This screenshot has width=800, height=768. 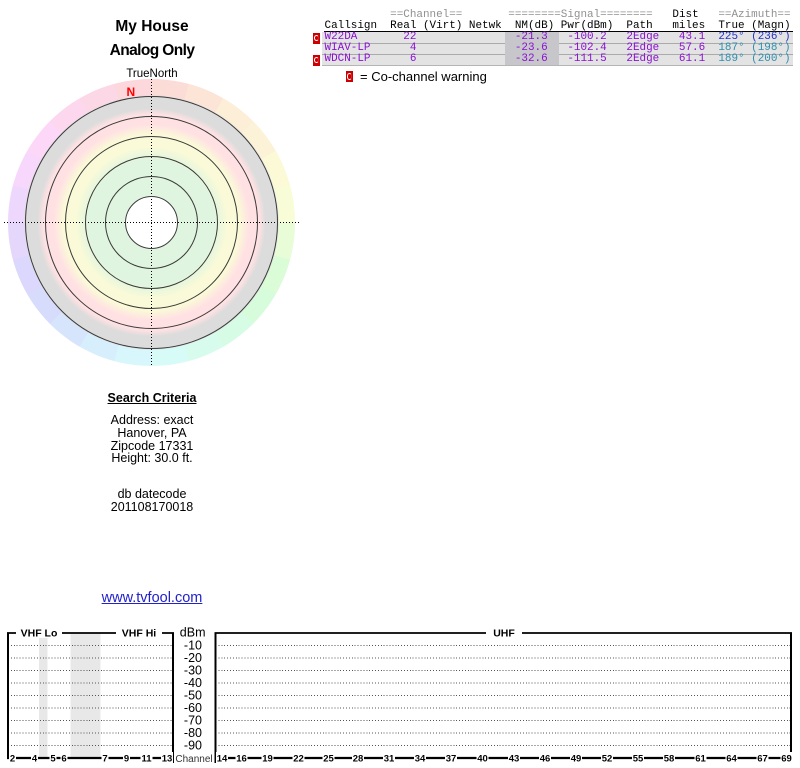 I want to click on svg-text: -10, so click(x=193, y=646).